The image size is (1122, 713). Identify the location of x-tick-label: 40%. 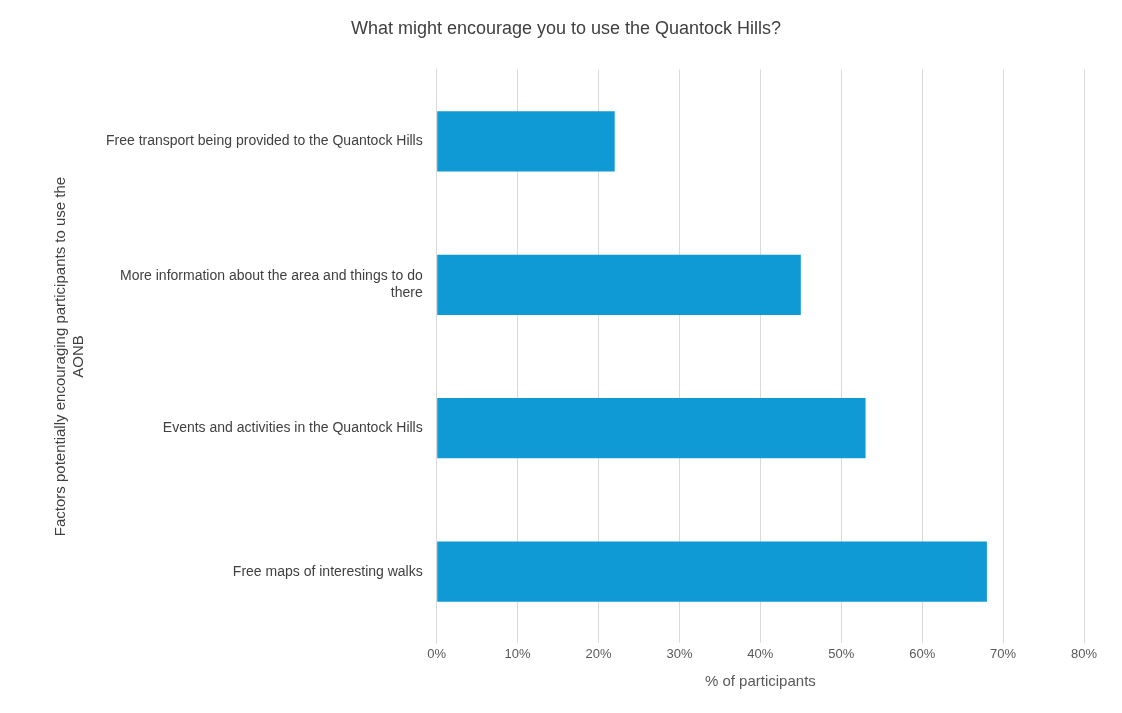
(760, 653).